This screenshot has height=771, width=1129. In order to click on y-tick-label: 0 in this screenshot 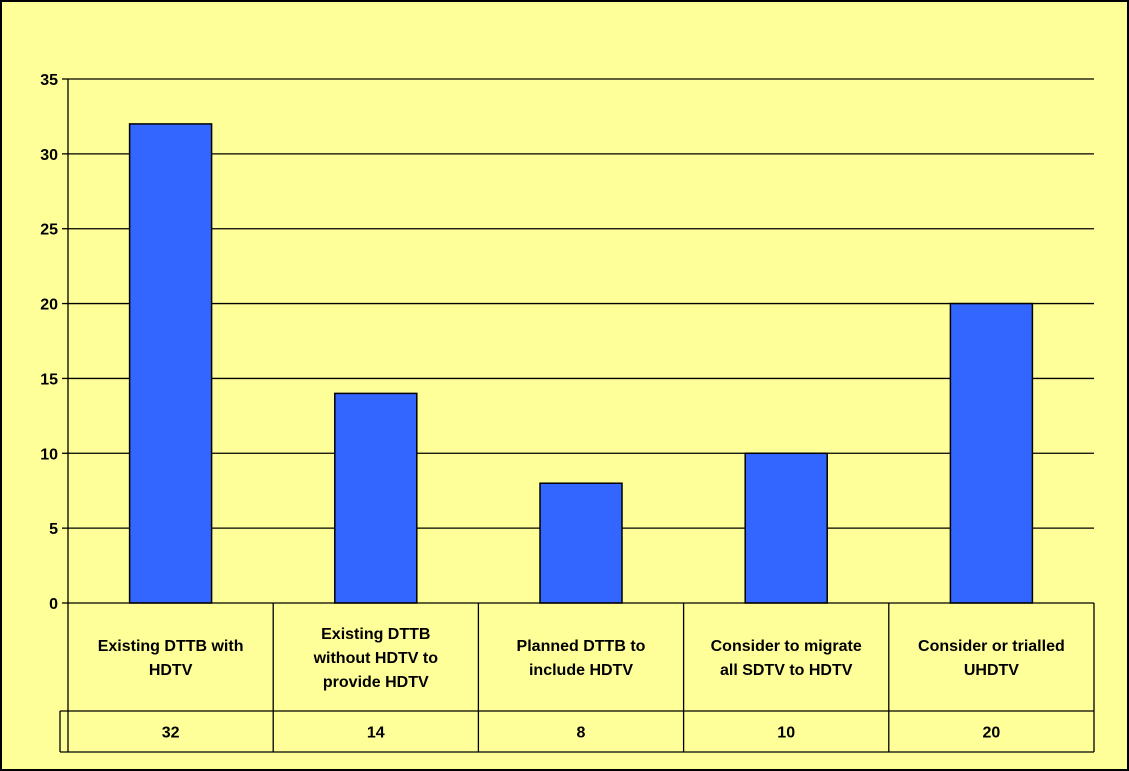, I will do `click(53, 604)`.